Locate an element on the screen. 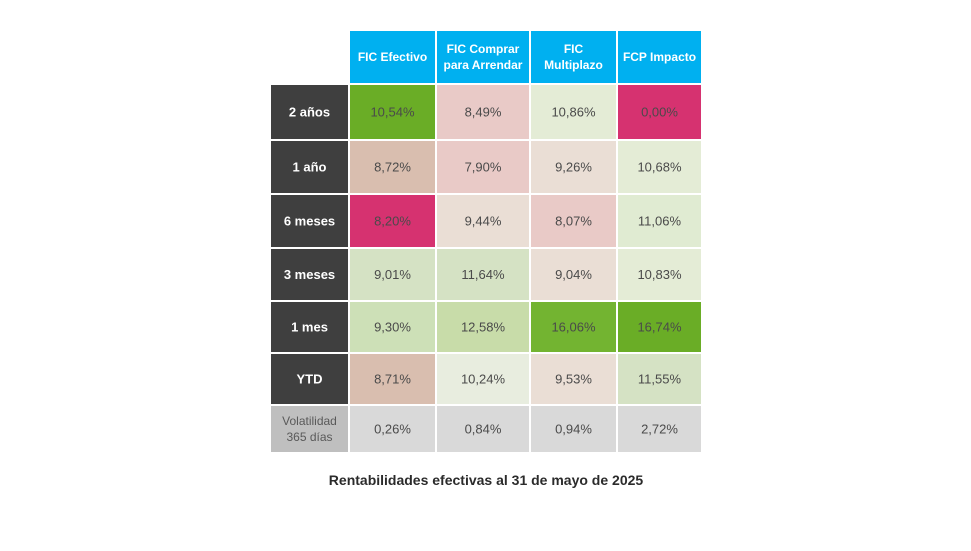 The image size is (971, 551). data-cell-value: 8,72% is located at coordinates (392, 167).